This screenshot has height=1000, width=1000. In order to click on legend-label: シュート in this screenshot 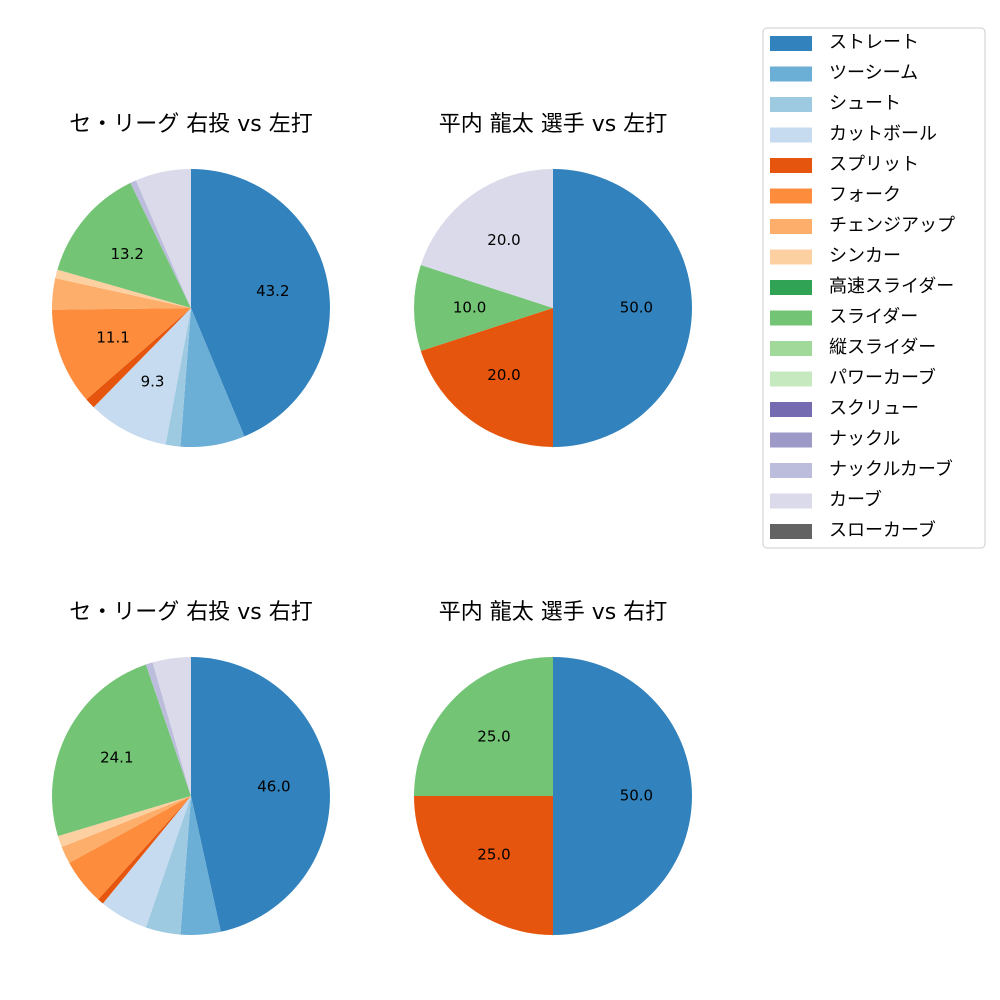, I will do `click(865, 103)`.